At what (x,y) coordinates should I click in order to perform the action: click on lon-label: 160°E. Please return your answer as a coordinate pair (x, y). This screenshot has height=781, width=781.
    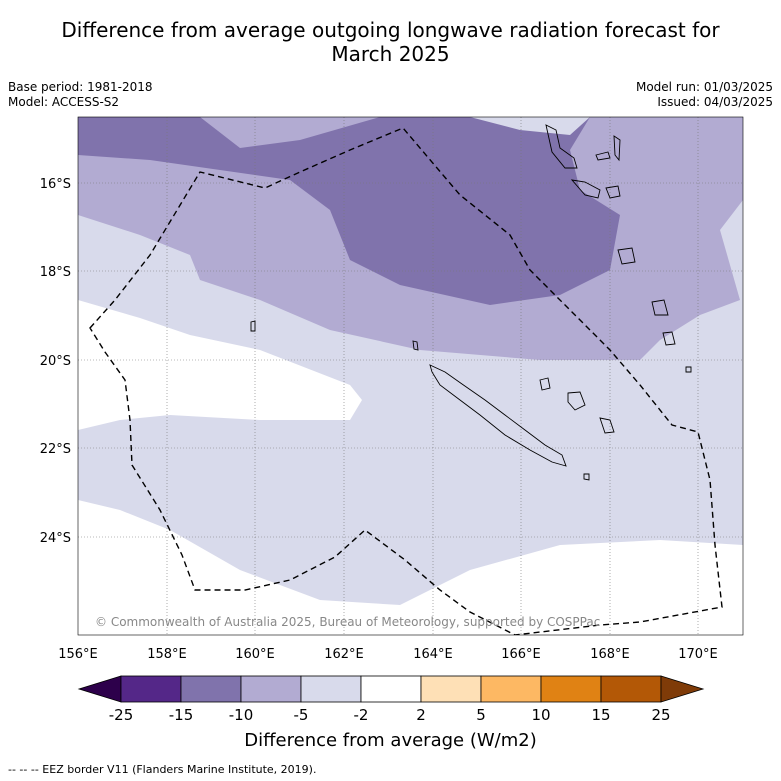
    Looking at the image, I should click on (255, 654).